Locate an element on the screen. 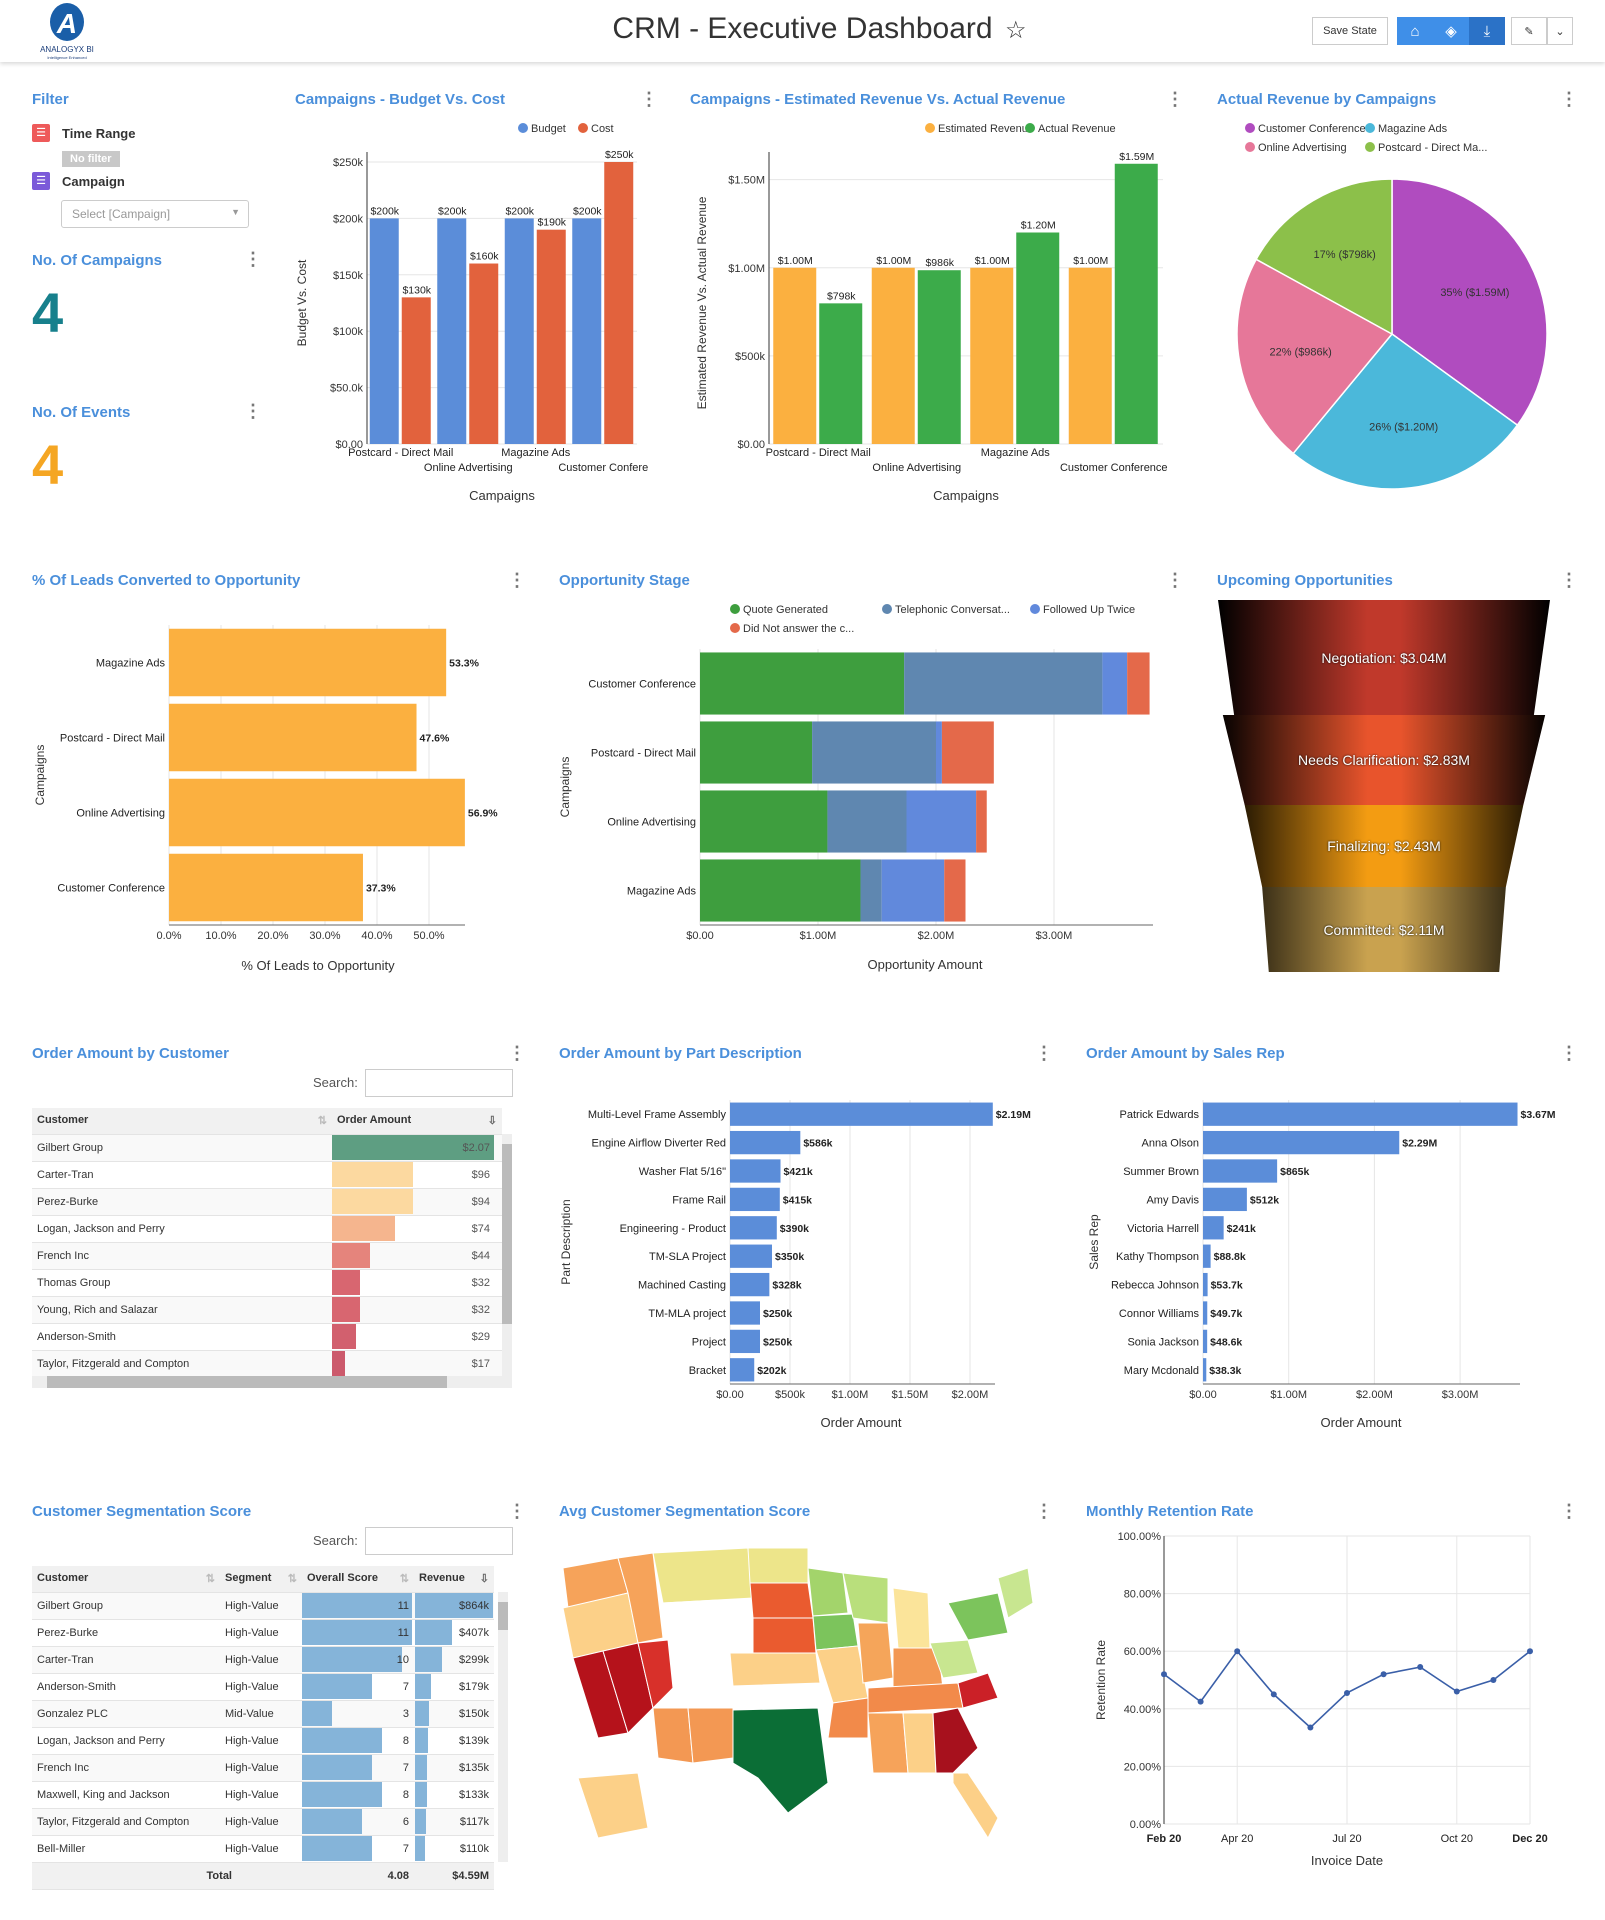 Image resolution: width=1605 pixels, height=1920 pixels. home-button: ⌂ is located at coordinates (1415, 31).